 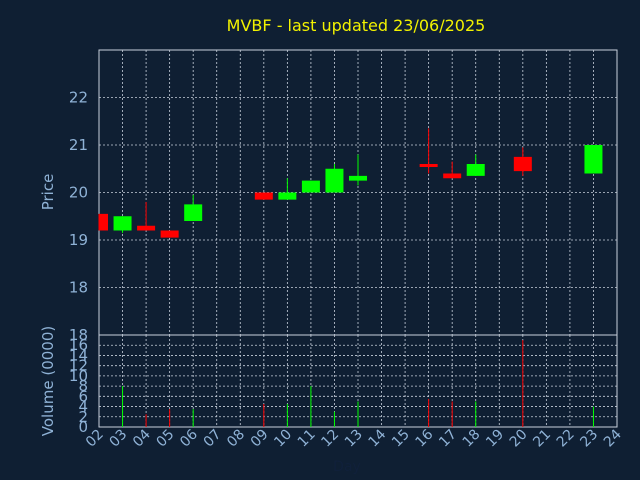 What do you see at coordinates (83, 396) in the screenshot?
I see `volume-tick-label: 6` at bounding box center [83, 396].